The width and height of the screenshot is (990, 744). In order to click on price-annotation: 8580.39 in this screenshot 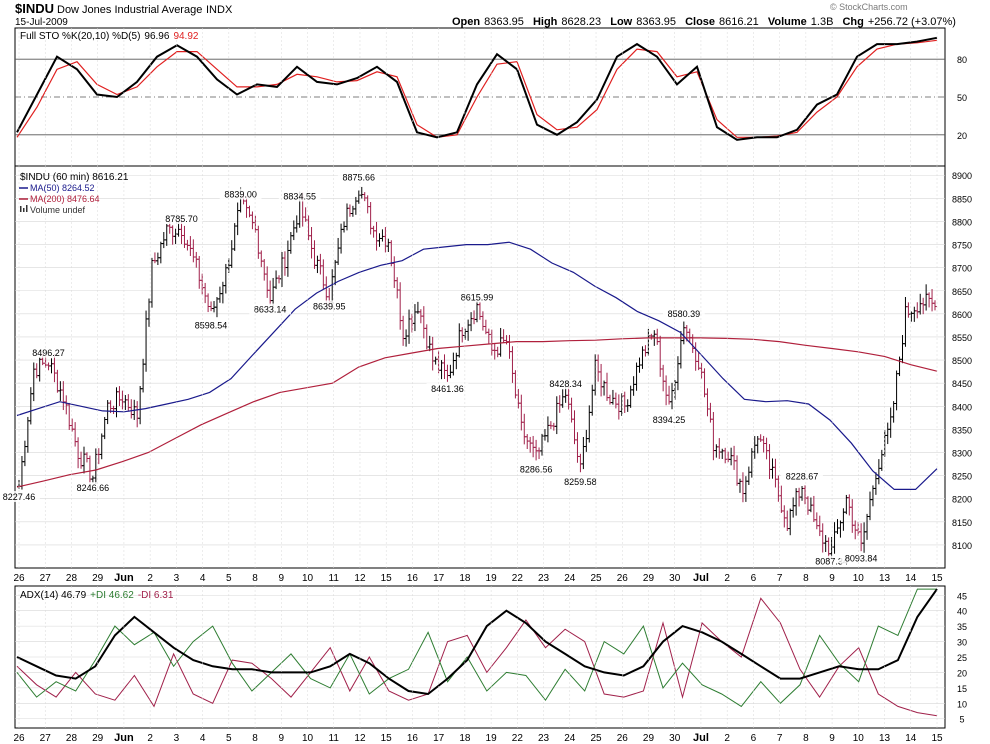, I will do `click(683, 313)`.